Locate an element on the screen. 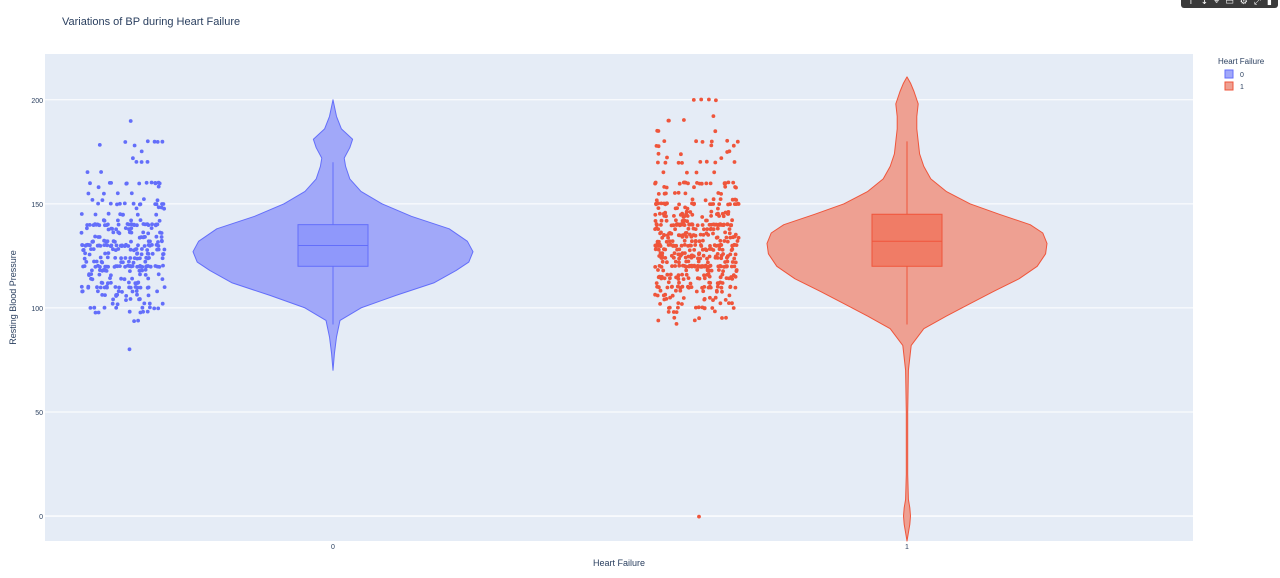  pan-up-icon: ↑ is located at coordinates (1191, 3).